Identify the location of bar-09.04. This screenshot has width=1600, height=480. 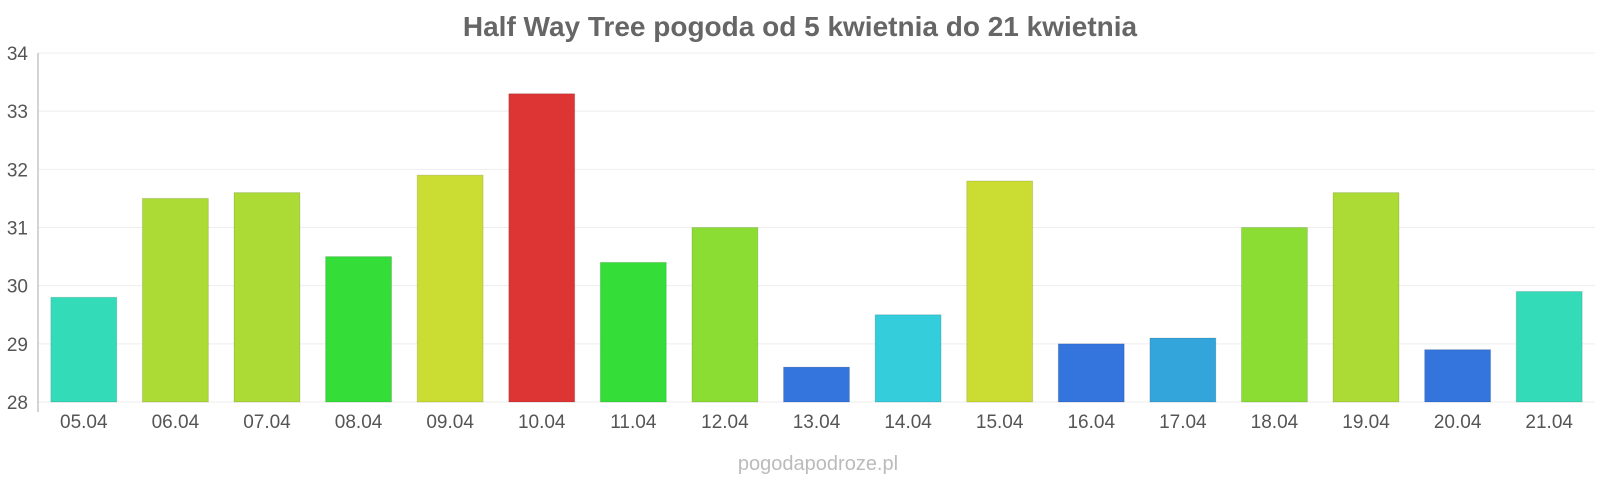
(450, 288).